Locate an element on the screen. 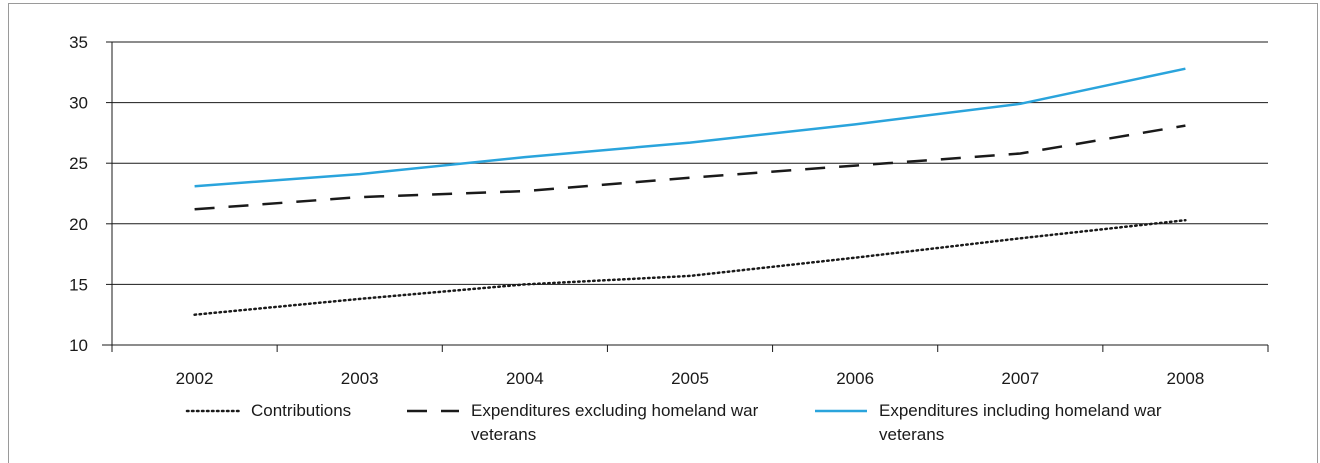 This screenshot has height=463, width=1320. y-tick-labels: 10 15 20 25 30 35 is located at coordinates (78, 194).